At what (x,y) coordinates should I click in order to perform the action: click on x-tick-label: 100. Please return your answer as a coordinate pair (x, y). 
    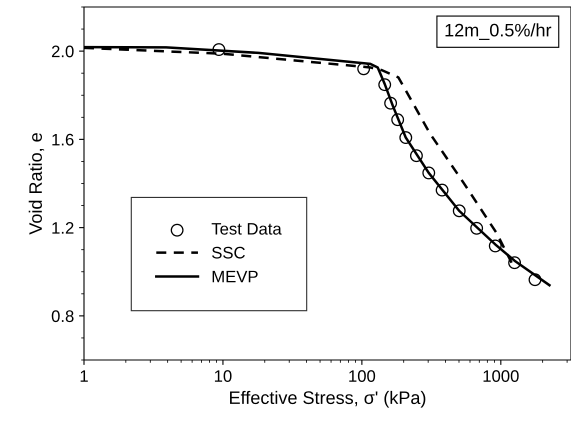
    Looking at the image, I should click on (362, 376).